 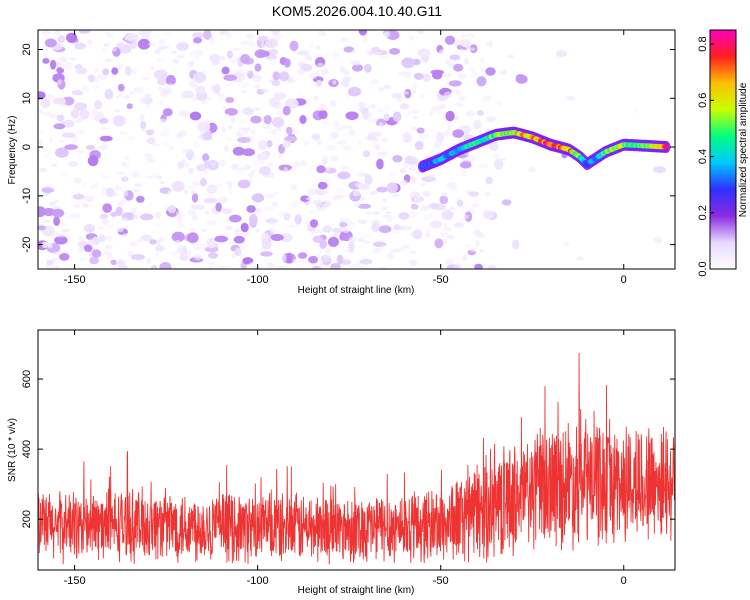 What do you see at coordinates (27, 49) in the screenshot?
I see `y-tick-label: 20` at bounding box center [27, 49].